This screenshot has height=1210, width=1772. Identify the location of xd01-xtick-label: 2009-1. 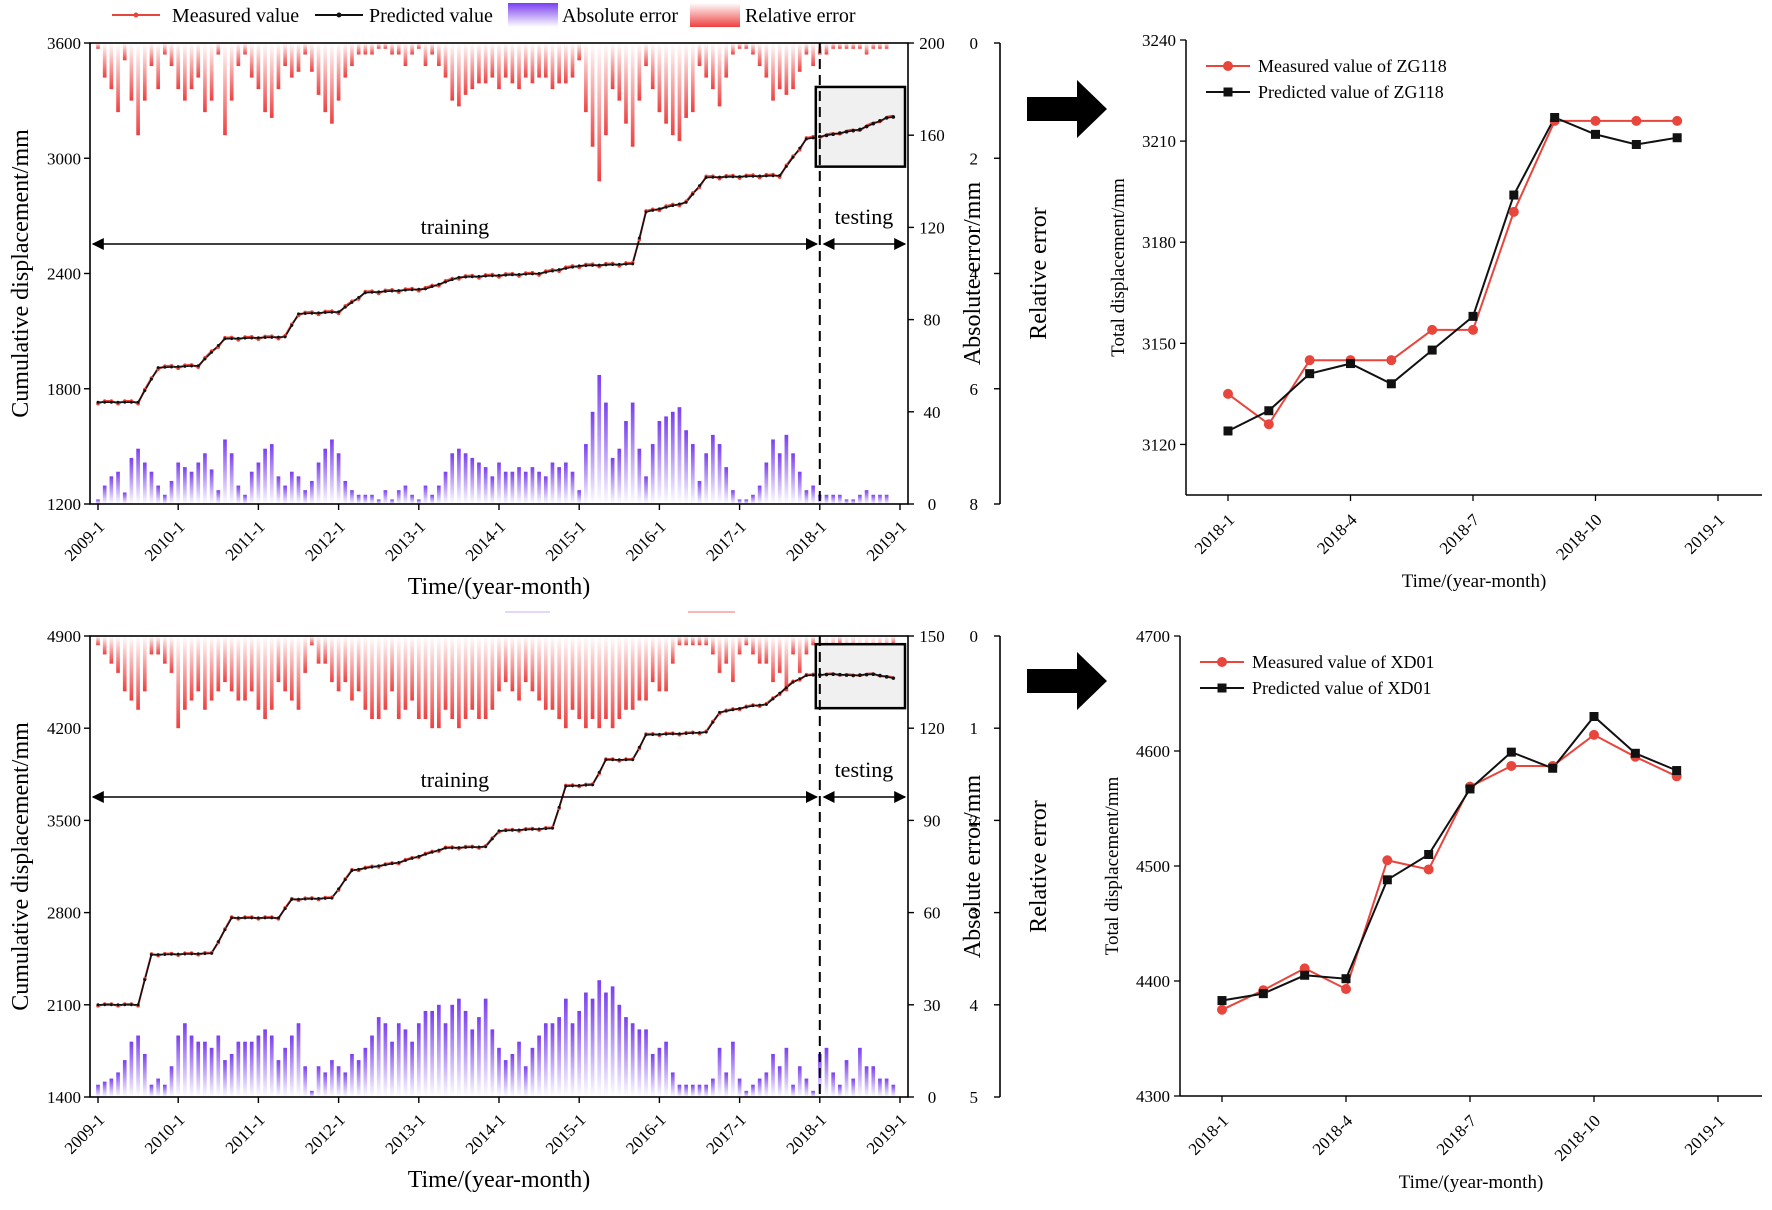
(84, 1133).